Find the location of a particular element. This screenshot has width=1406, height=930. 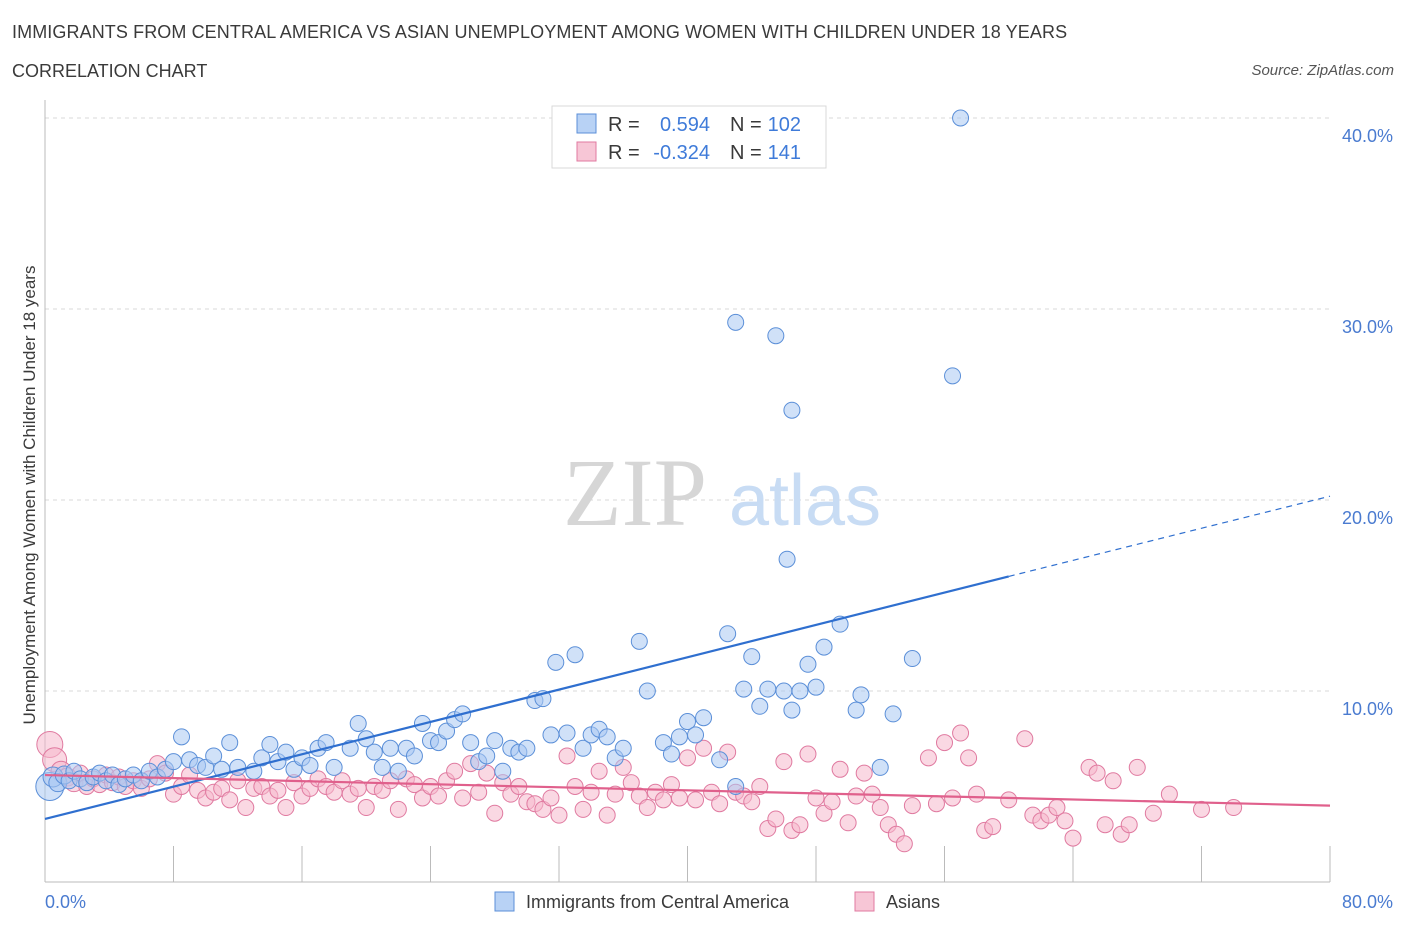

central-america-trend-extension is located at coordinates (1169, 536).